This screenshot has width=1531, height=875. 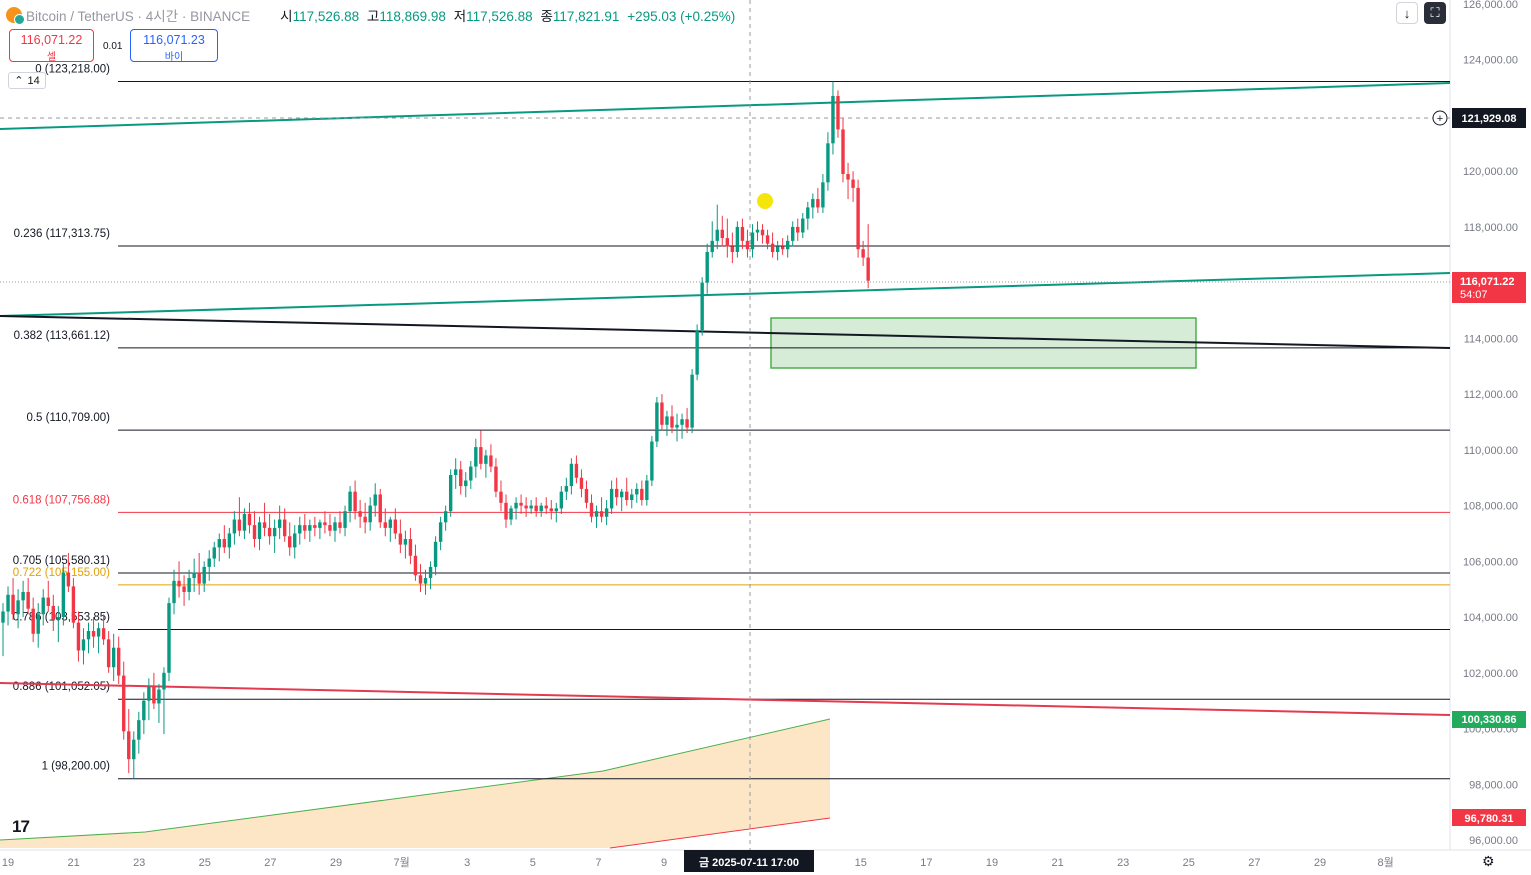 What do you see at coordinates (1440, 118) in the screenshot?
I see `add-alert-icon` at bounding box center [1440, 118].